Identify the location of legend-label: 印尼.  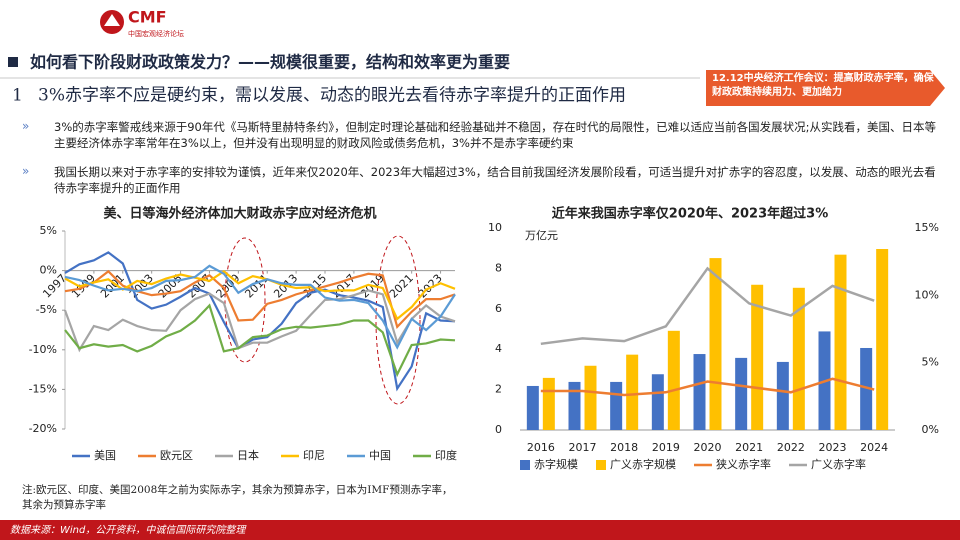
(314, 455).